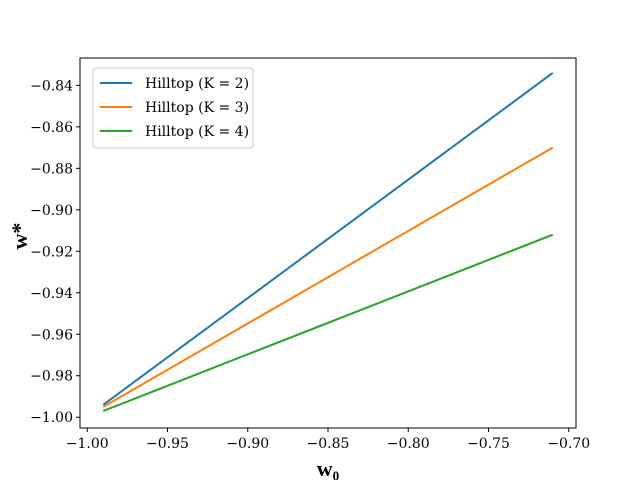 The height and width of the screenshot is (480, 640). Describe the element at coordinates (328, 444) in the screenshot. I see `x-tick-label: −0.85` at that location.